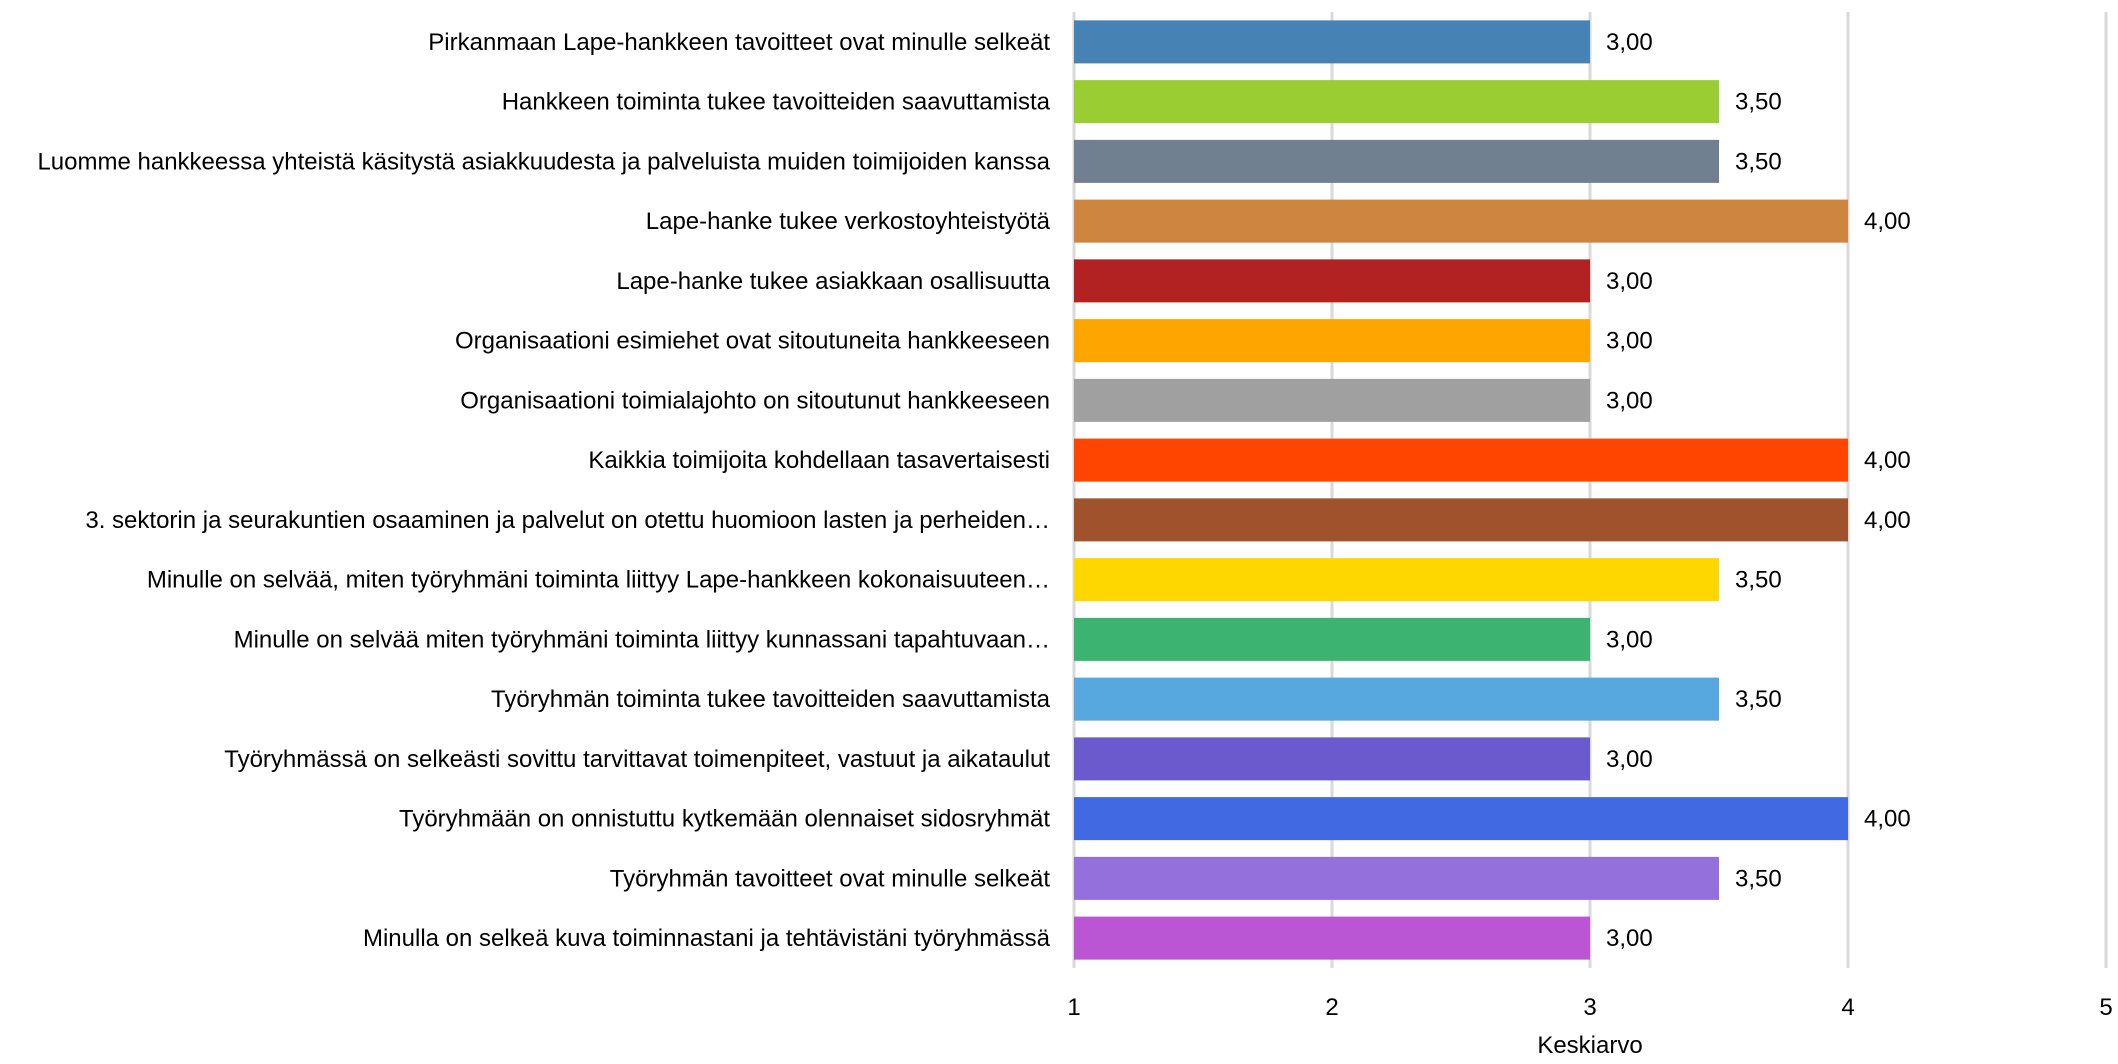 Image resolution: width=2118 pixels, height=1064 pixels. What do you see at coordinates (2105, 1007) in the screenshot?
I see `x-tick-label: 5` at bounding box center [2105, 1007].